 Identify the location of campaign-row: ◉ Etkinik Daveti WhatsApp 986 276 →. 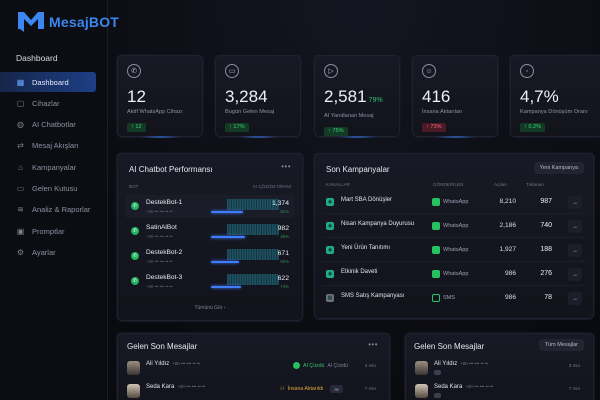
(454, 275).